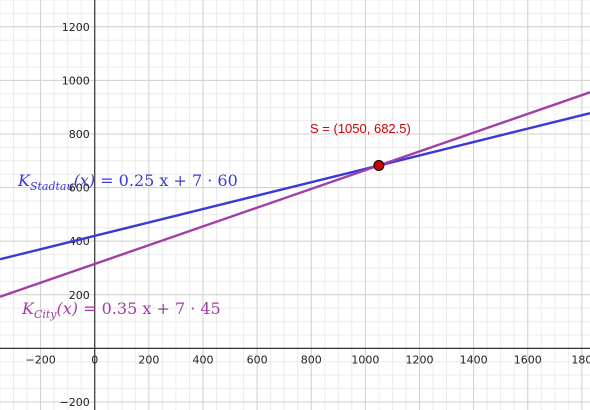 The height and width of the screenshot is (410, 590). Describe the element at coordinates (75, 402) in the screenshot. I see `y-tick-label: −200` at that location.